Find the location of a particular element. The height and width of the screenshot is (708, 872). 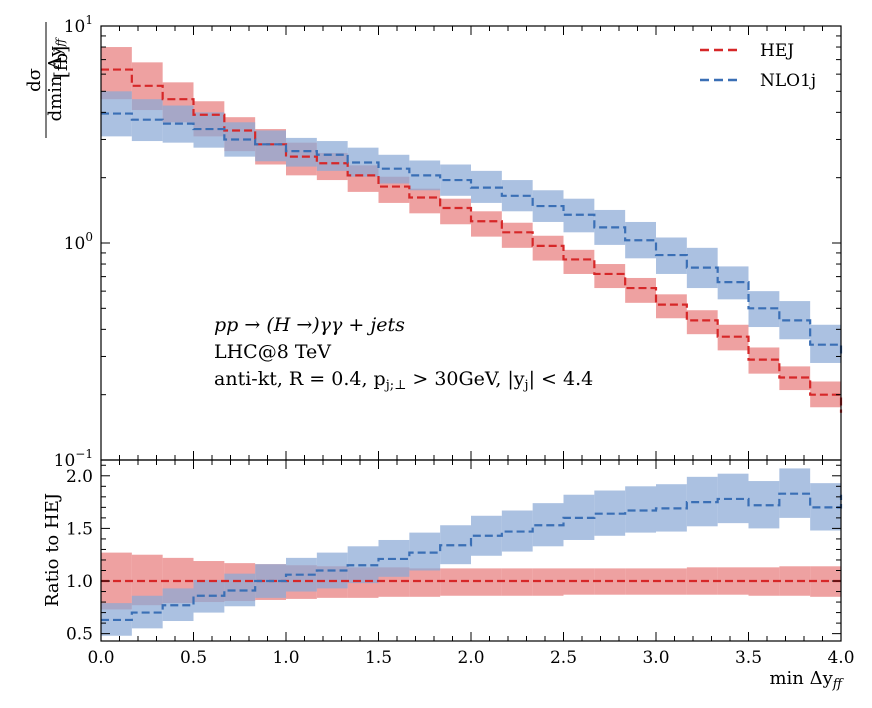

top-ylabel: dσ dmin Δyff is located at coordinates (45, 80).